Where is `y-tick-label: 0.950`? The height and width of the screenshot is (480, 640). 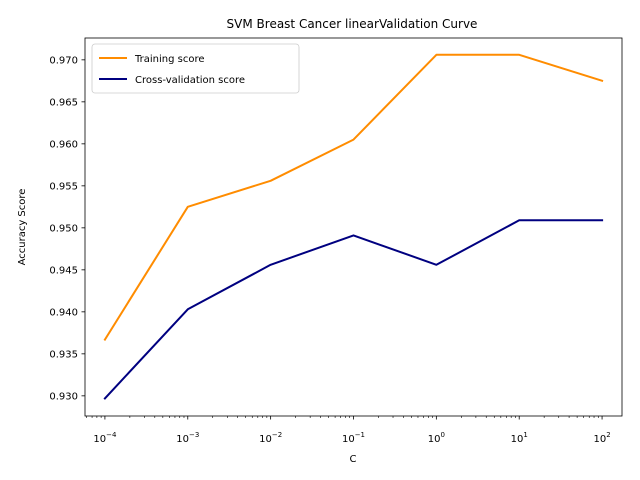 y-tick-label: 0.950 is located at coordinates (63, 228).